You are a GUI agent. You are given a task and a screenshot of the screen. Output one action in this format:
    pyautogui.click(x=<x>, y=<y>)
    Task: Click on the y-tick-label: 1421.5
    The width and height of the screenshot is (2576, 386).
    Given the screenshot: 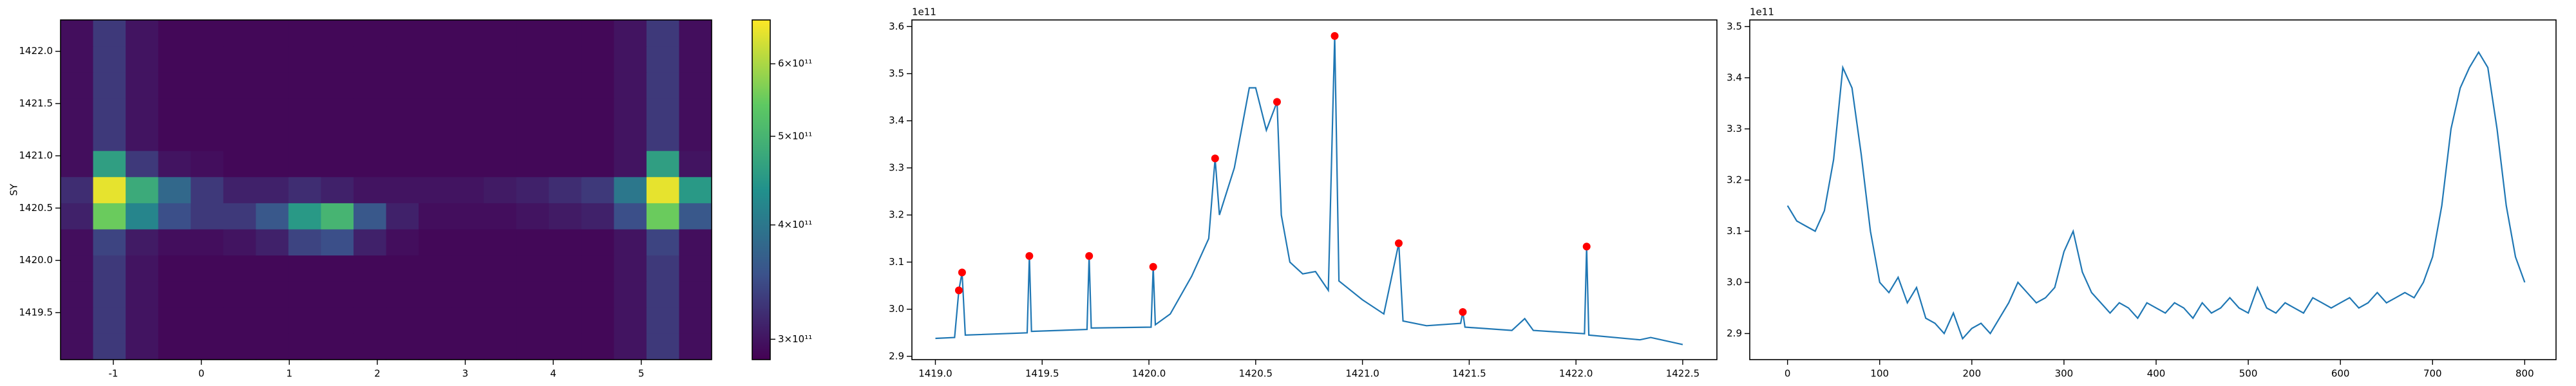 What is the action you would take?
    pyautogui.click(x=36, y=103)
    